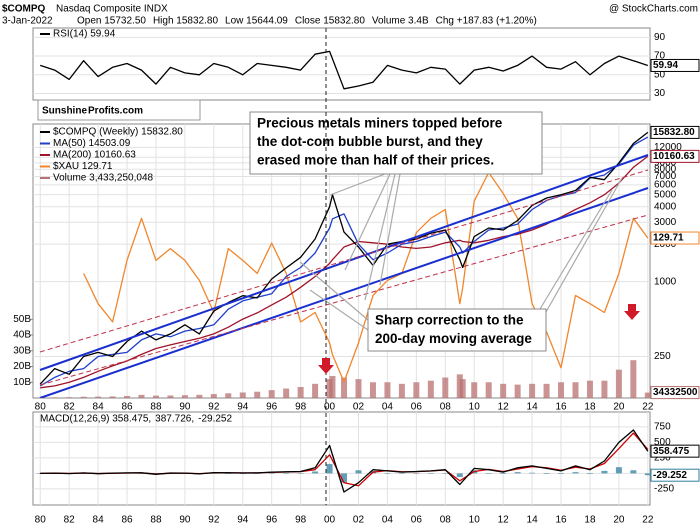 This screenshot has height=530, width=700. I want to click on y2-tick-label: 50B, so click(22, 319).